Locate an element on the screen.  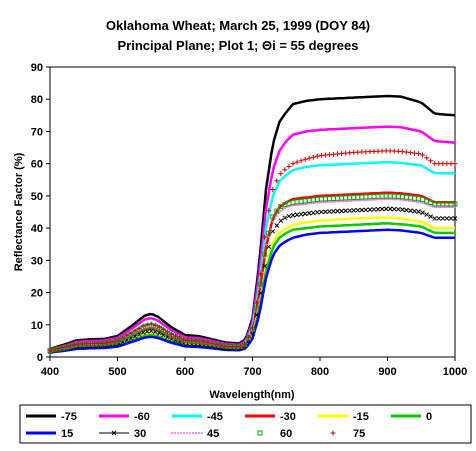
y-tick-label: 10 is located at coordinates (37, 326).